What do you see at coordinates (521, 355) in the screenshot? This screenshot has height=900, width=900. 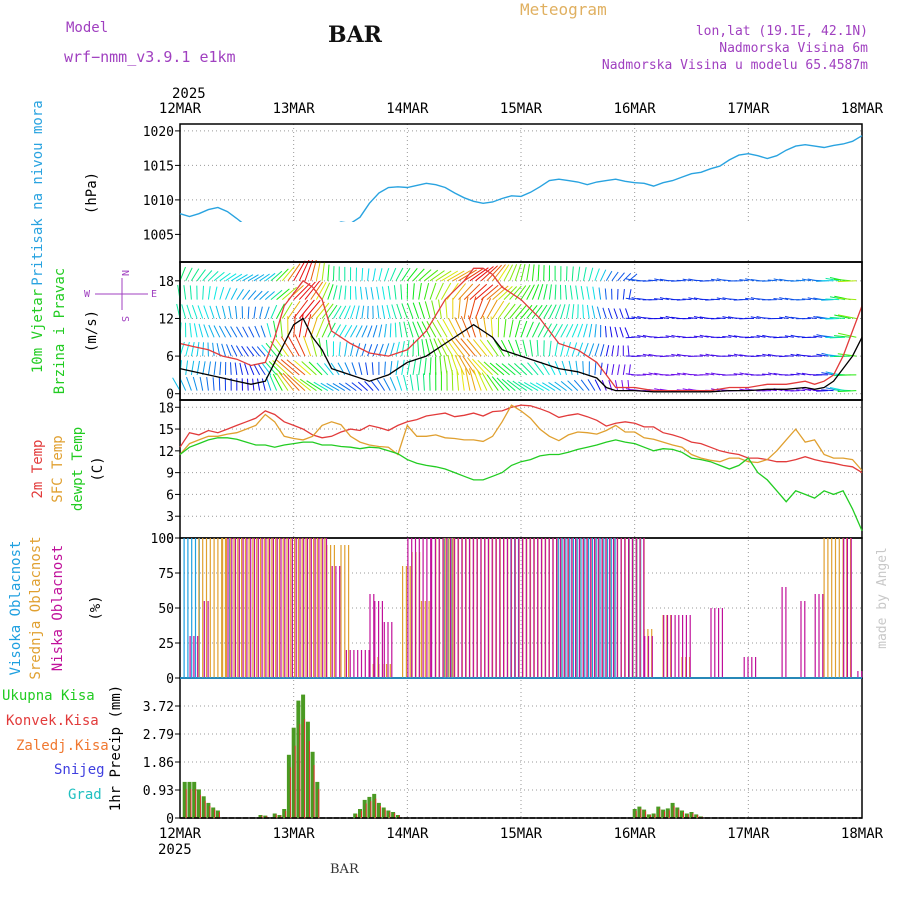 I see `wind-mean-line` at bounding box center [521, 355].